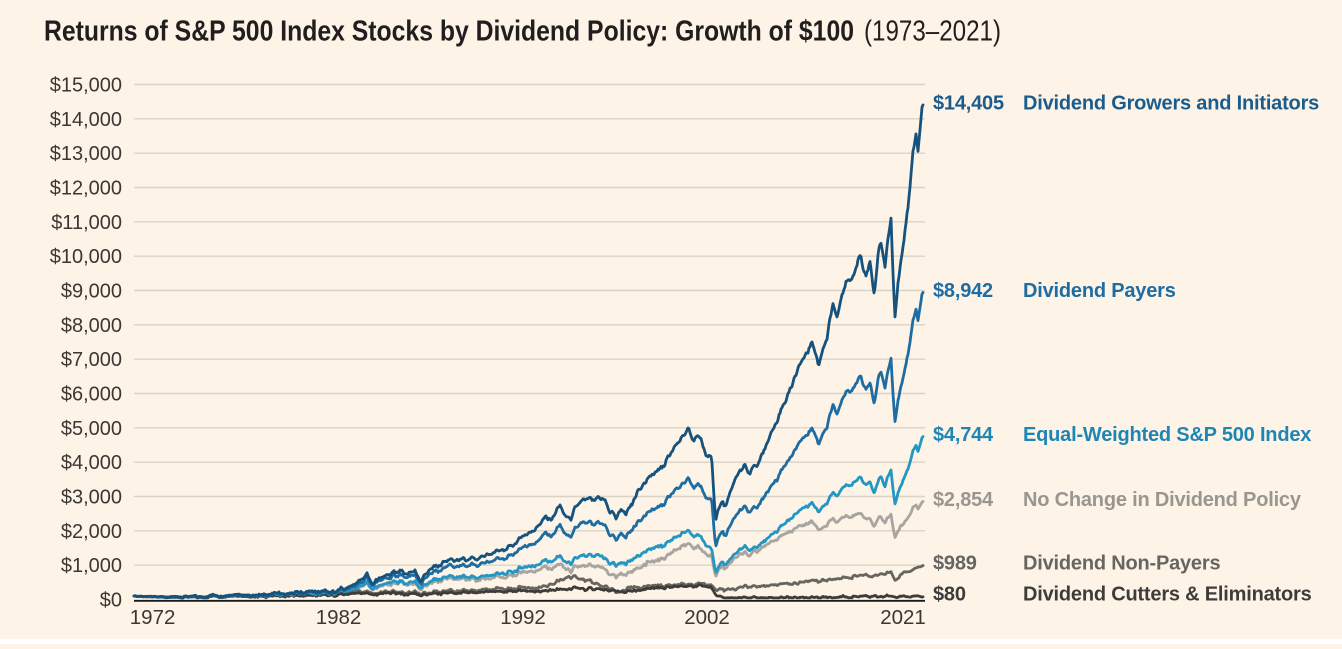 The width and height of the screenshot is (1342, 649). Describe the element at coordinates (91, 566) in the screenshot. I see `svg-text: $1,000` at that location.